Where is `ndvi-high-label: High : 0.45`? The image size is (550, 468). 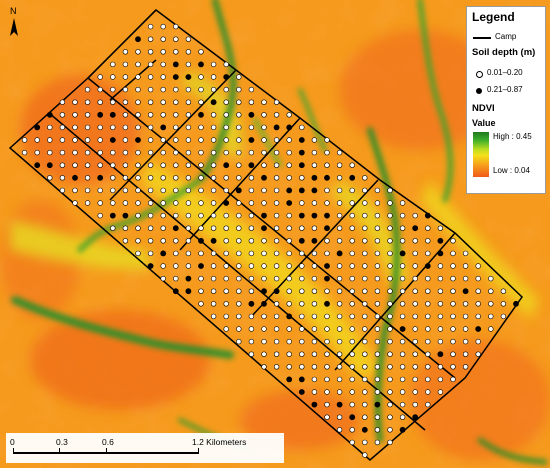
ndvi-high-label: High : 0.45 is located at coordinates (512, 136).